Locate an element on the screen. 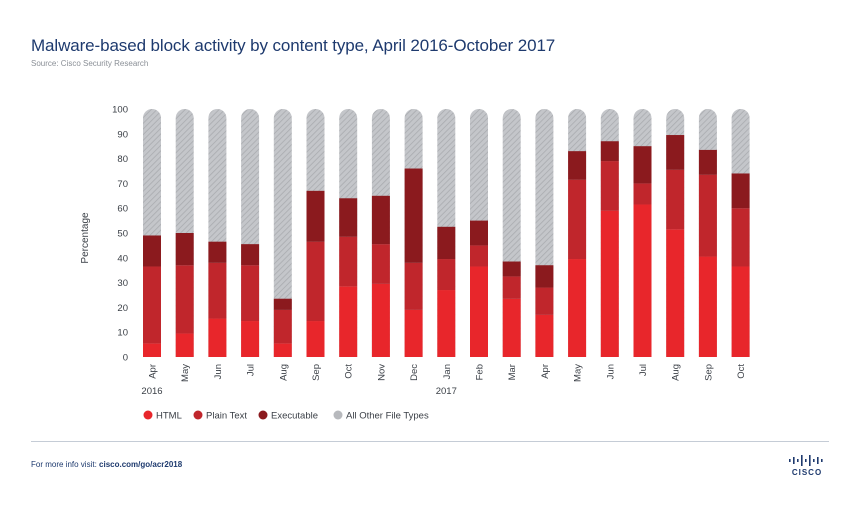 This screenshot has height=507, width=860. y-tick-label: 30 is located at coordinates (122, 283).